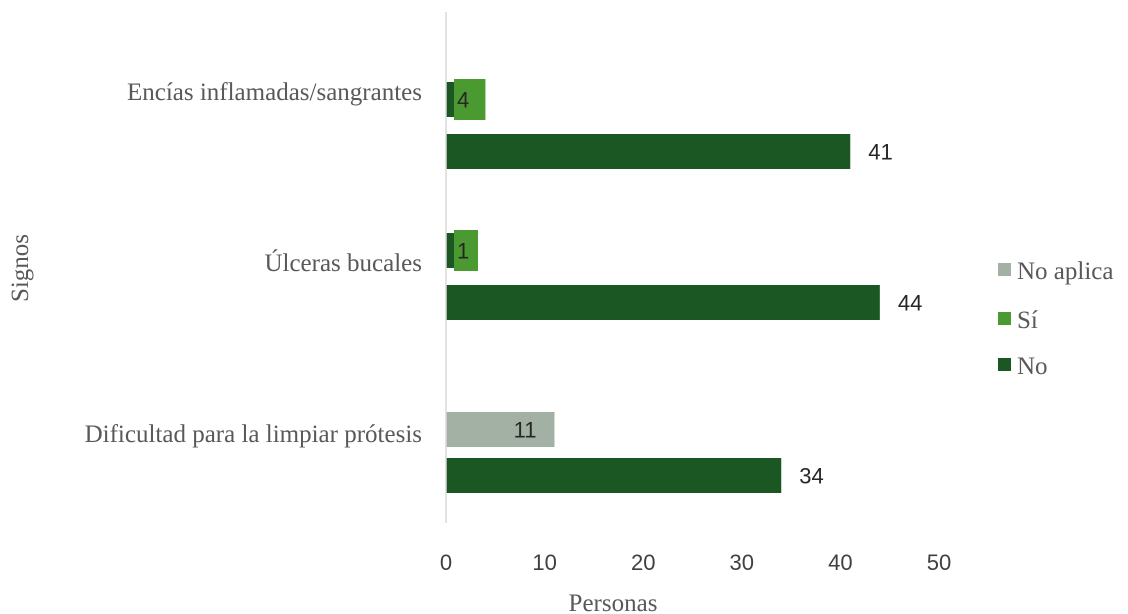 The image size is (1128, 614). What do you see at coordinates (811, 476) in the screenshot?
I see `data-label-no: 34` at bounding box center [811, 476].